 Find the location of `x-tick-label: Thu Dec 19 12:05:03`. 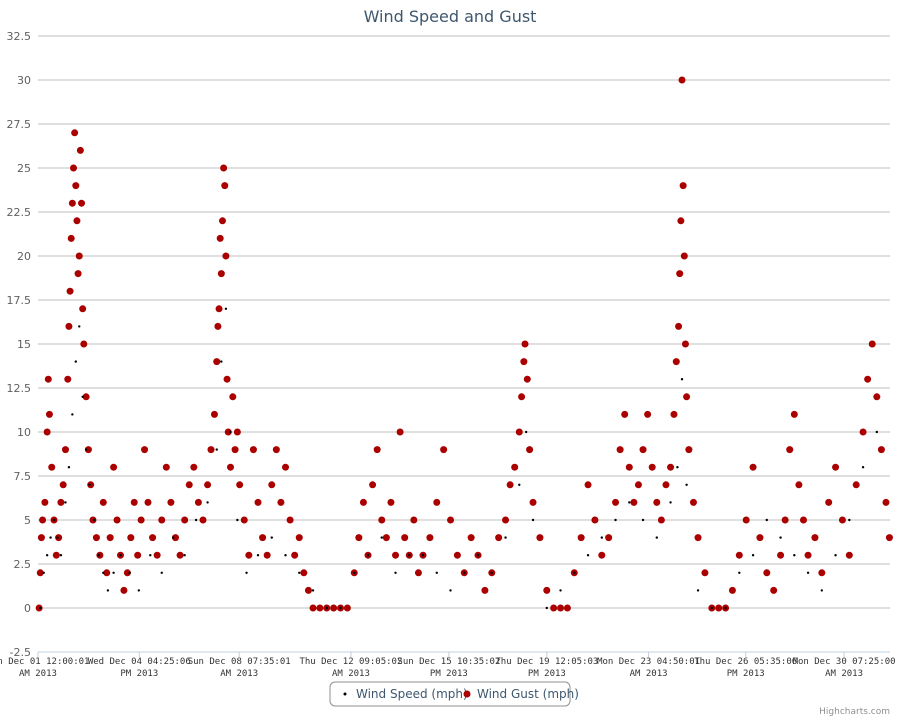

x-tick-label: Thu Dec 19 12:05:03 is located at coordinates (546, 662).